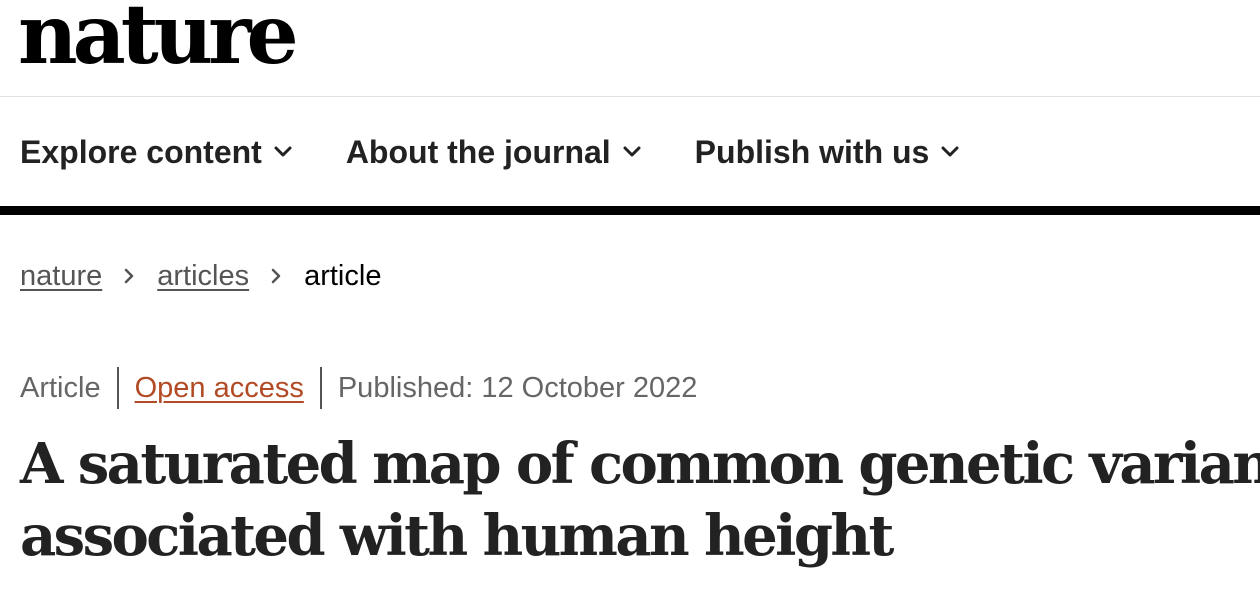 Image resolution: width=1260 pixels, height=610 pixels. Describe the element at coordinates (630, 210) in the screenshot. I see `nav-bottom-rule` at that location.